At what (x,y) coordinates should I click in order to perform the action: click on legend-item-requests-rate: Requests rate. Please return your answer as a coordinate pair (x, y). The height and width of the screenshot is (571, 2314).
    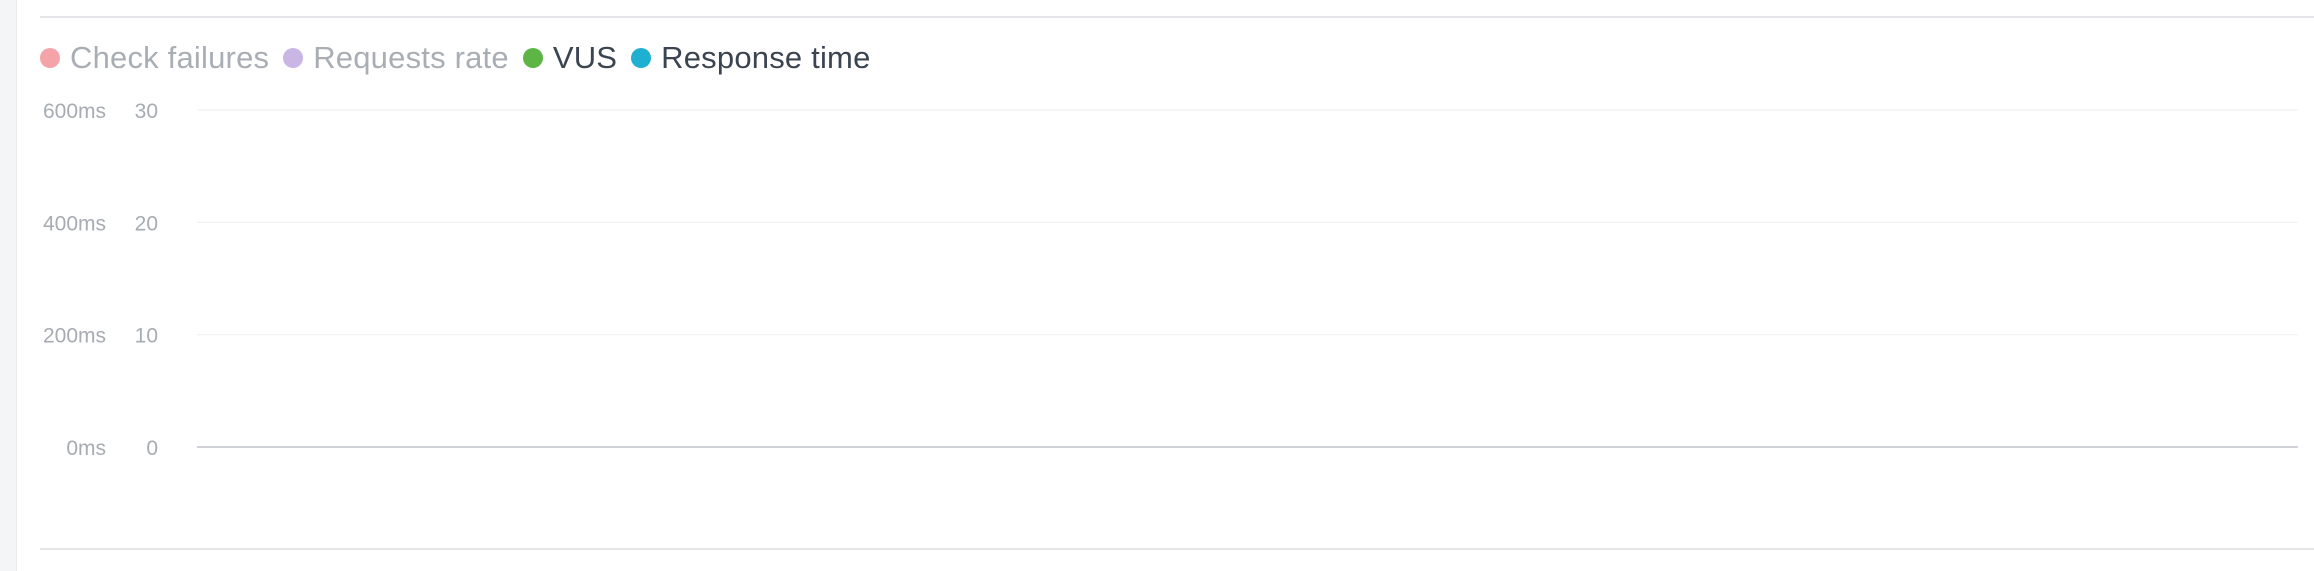
    Looking at the image, I should click on (396, 58).